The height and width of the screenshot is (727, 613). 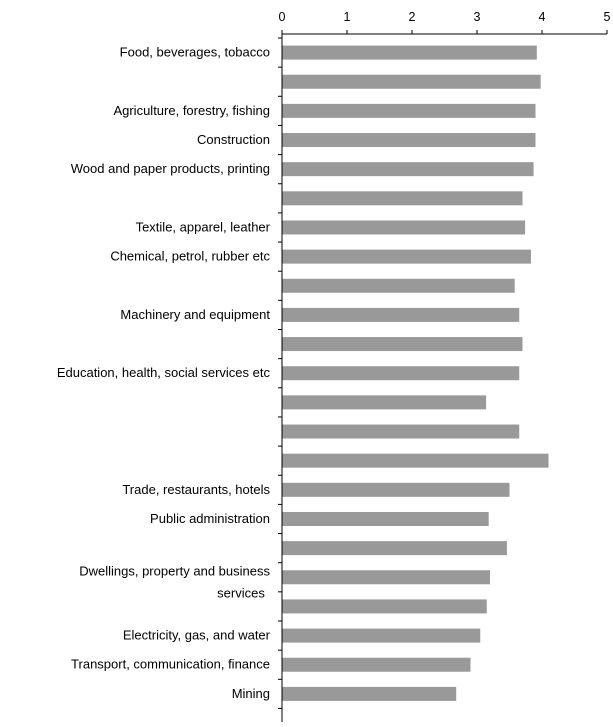 What do you see at coordinates (174, 581) in the screenshot?
I see `category-label: Dwellings, property and business services` at bounding box center [174, 581].